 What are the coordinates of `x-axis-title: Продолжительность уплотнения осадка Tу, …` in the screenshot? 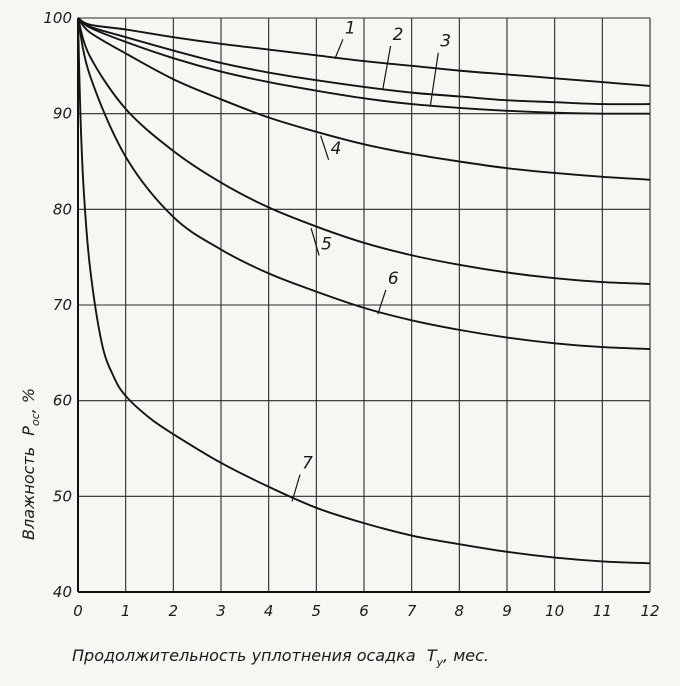 It's located at (280, 657).